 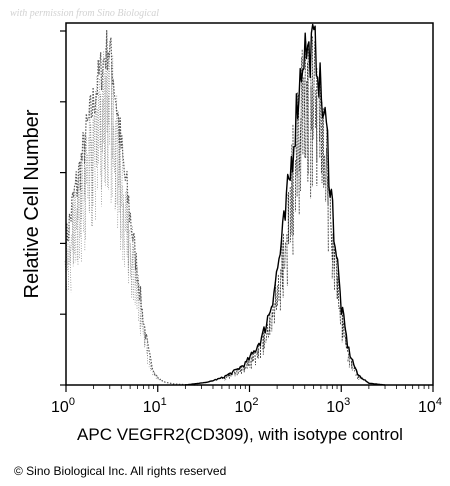 I want to click on x-tick-label-3: 10³, so click(x=338, y=406).